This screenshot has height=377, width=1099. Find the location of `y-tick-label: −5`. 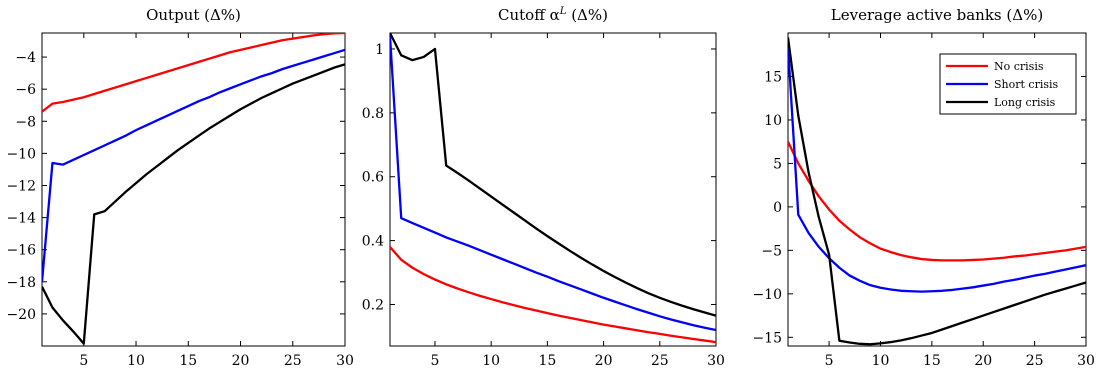

y-tick-label: −5 is located at coordinates (771, 251).